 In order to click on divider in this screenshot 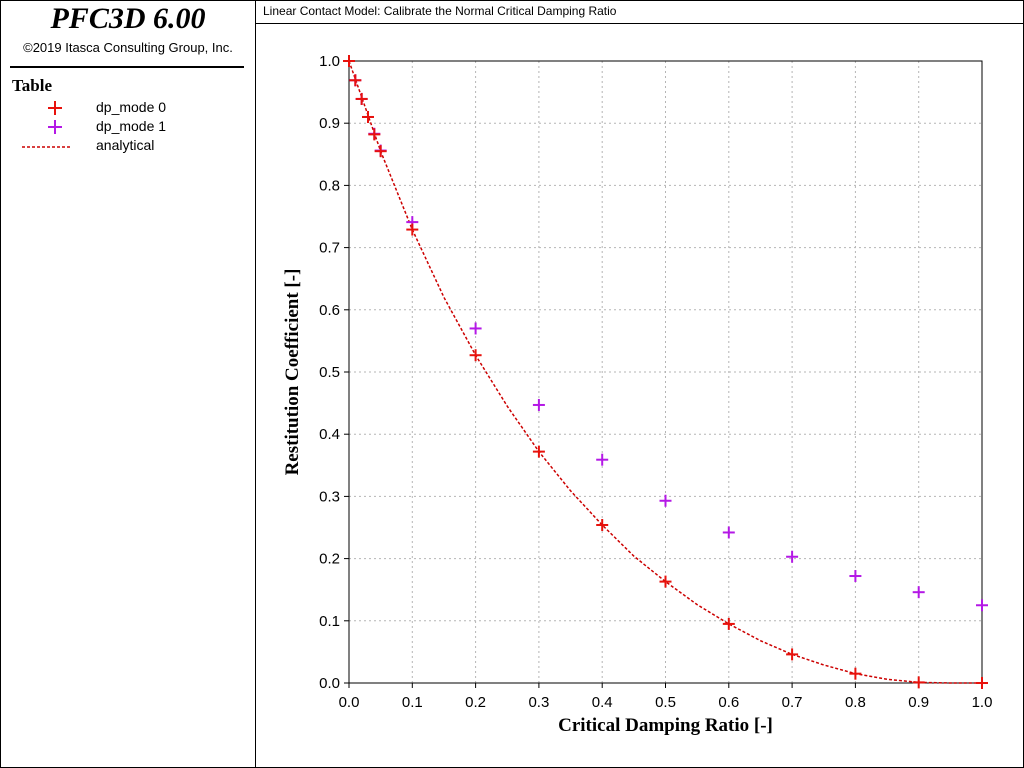, I will do `click(127, 67)`.